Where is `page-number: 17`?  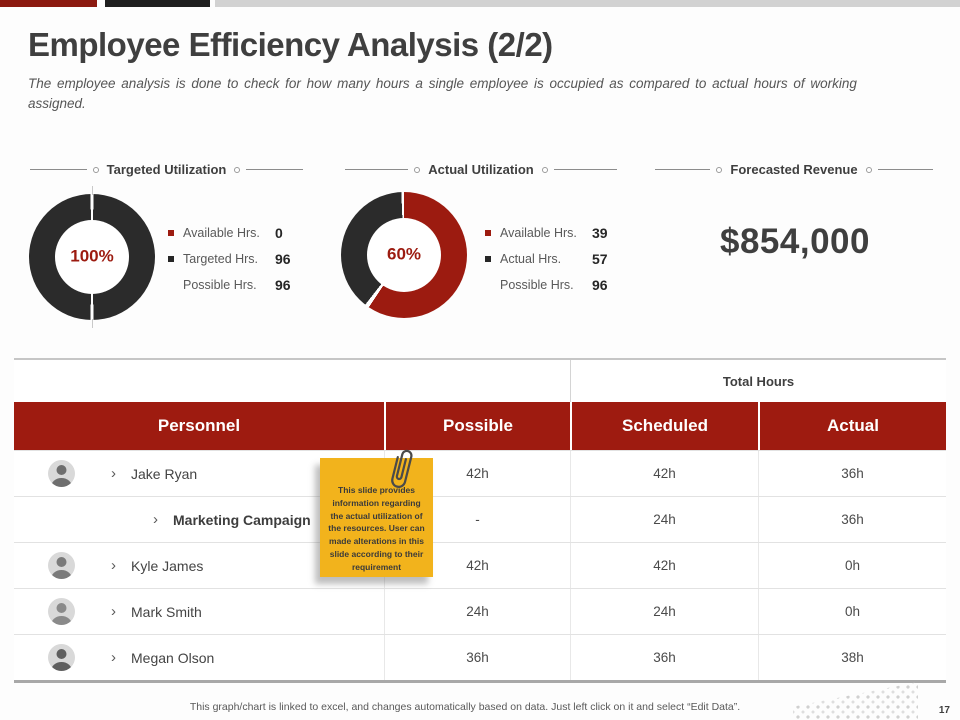
page-number: 17 is located at coordinates (944, 710).